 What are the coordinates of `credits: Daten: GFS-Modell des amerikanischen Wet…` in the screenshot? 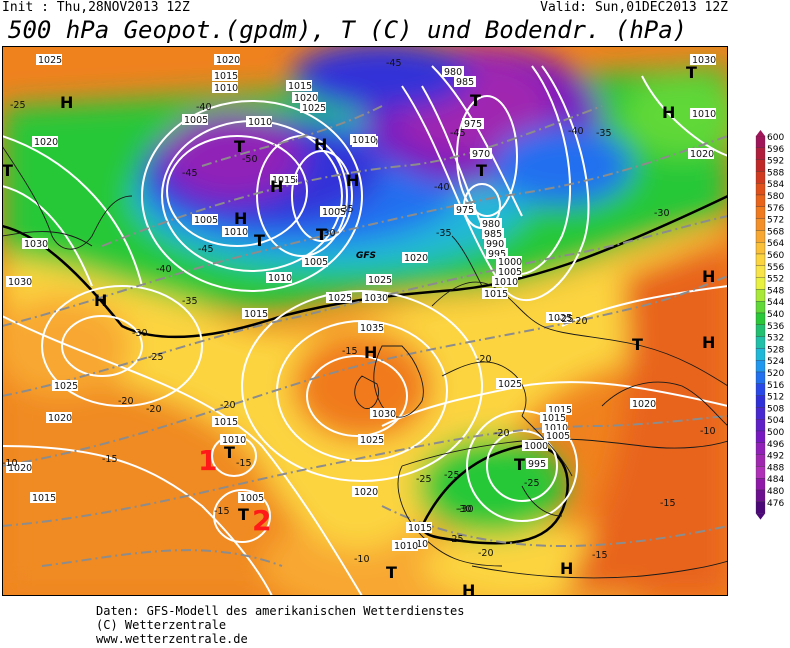 It's located at (280, 625).